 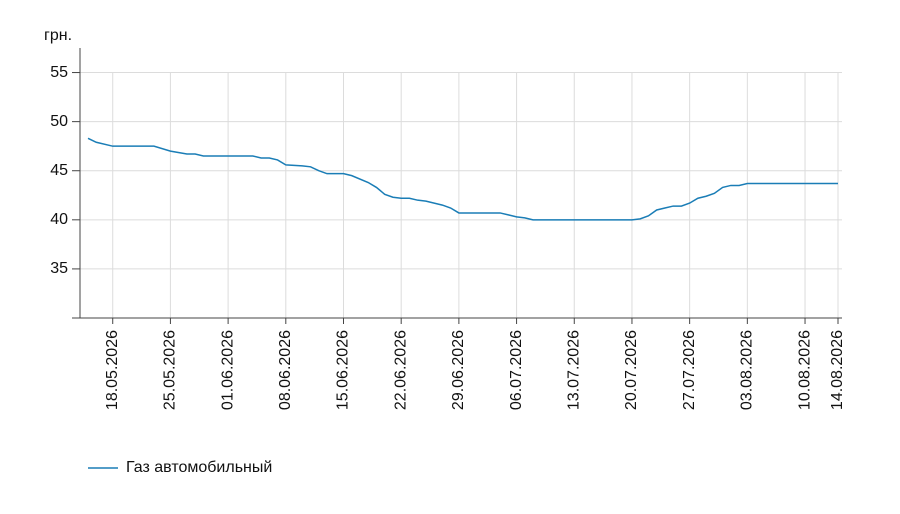 I want to click on y-tick-label: 50, so click(x=59, y=121).